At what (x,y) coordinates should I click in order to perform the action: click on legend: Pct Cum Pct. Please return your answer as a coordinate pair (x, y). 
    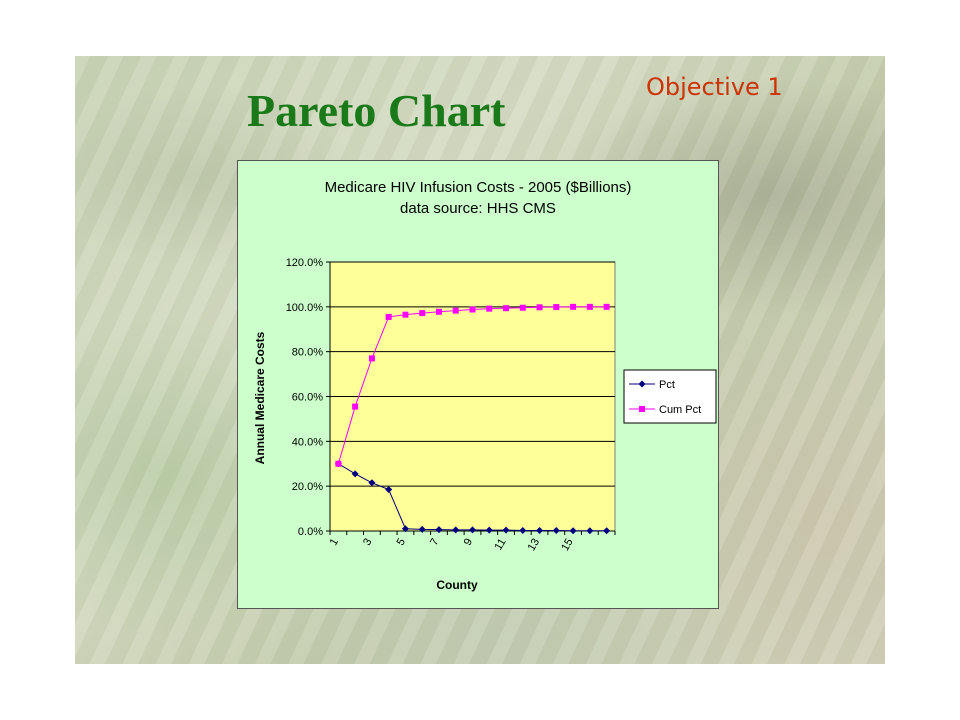
    Looking at the image, I should click on (670, 396).